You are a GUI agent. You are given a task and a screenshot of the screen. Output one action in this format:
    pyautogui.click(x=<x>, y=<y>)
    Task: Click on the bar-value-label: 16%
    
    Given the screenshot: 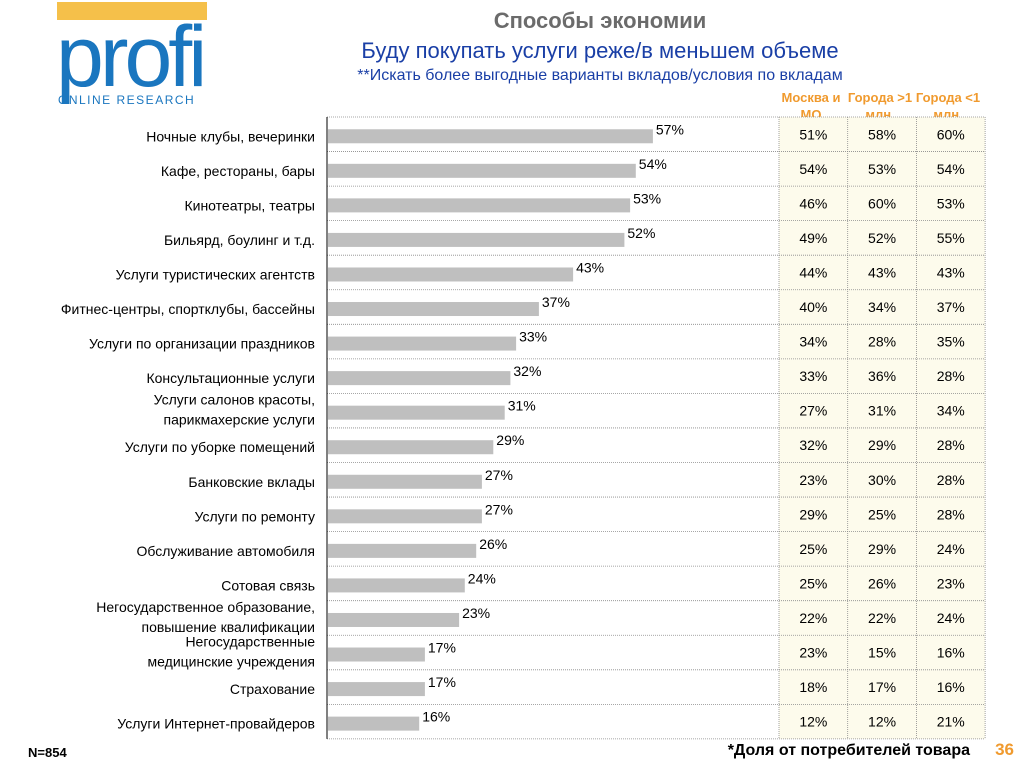 What is the action you would take?
    pyautogui.click(x=436, y=717)
    